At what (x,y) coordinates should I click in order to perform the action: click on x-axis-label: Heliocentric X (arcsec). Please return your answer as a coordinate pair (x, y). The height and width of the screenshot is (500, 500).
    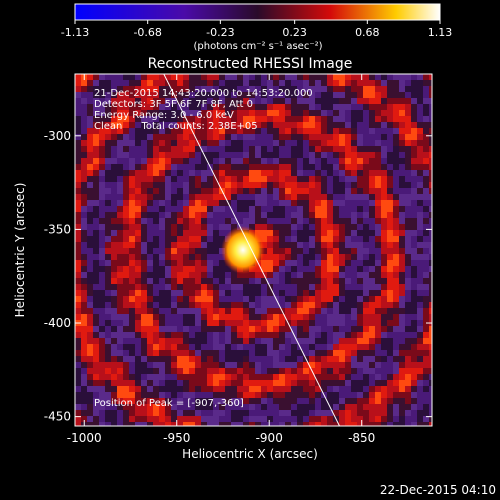
    Looking at the image, I should click on (250, 454).